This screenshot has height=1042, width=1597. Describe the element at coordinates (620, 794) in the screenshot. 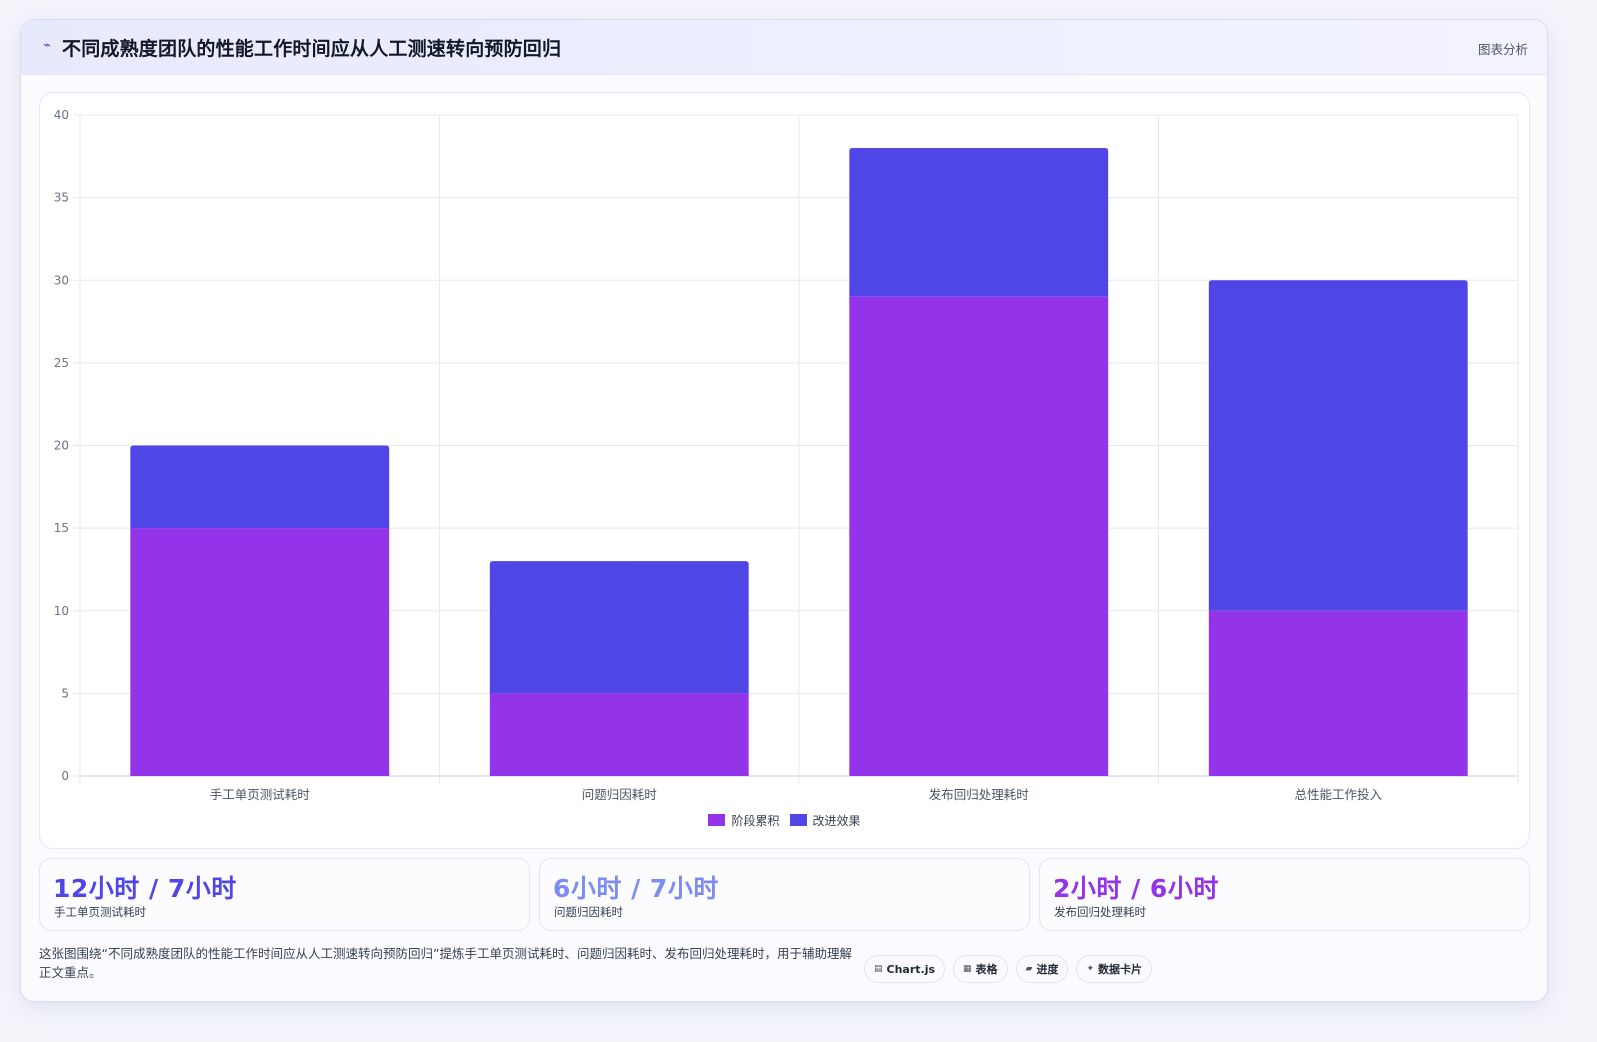

I see `x-tick-label: 问题归因耗时` at that location.